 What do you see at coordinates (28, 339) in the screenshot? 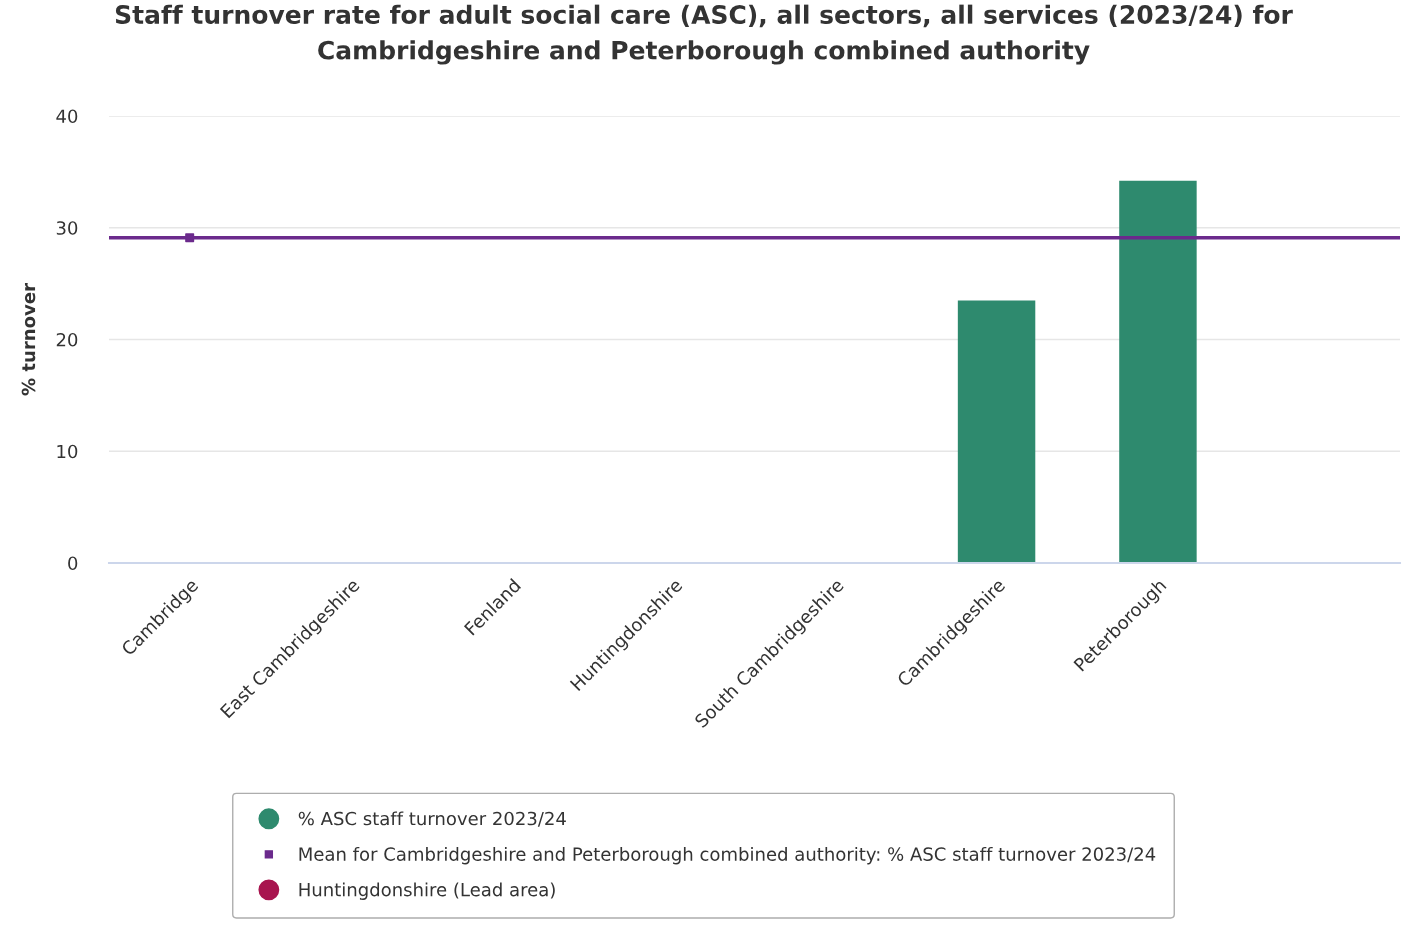
I see `y-axis-title: % turnover` at bounding box center [28, 339].